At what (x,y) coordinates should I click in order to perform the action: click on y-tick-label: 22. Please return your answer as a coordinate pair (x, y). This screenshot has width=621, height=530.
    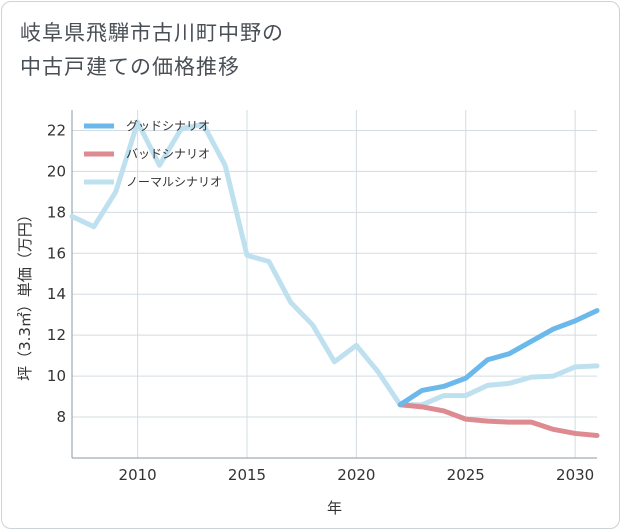
    Looking at the image, I should click on (56, 130).